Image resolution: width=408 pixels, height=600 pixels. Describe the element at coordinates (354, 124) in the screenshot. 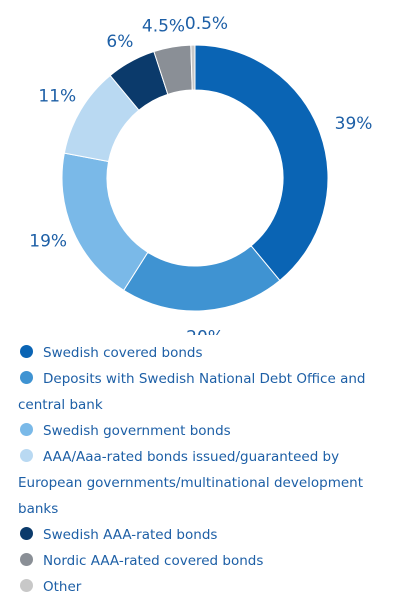

I see `slice-label: 39%` at that location.